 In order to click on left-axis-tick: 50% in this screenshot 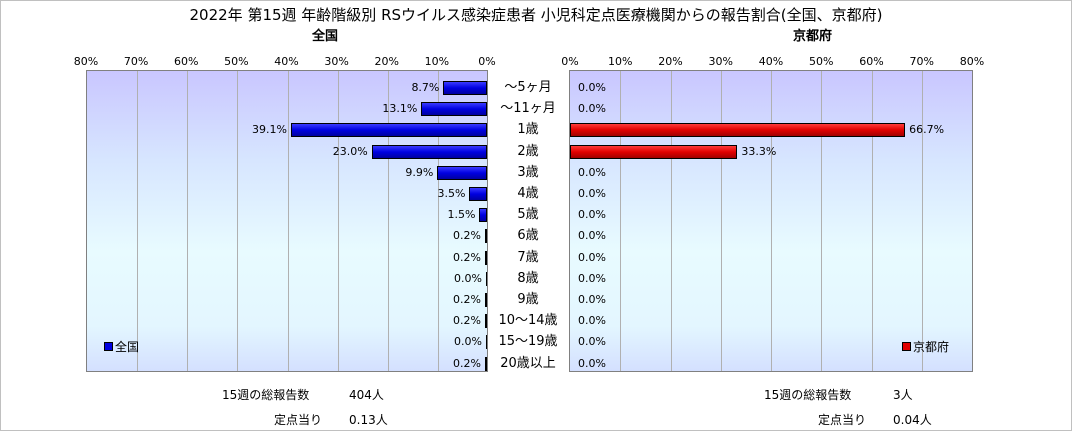, I will do `click(236, 61)`.